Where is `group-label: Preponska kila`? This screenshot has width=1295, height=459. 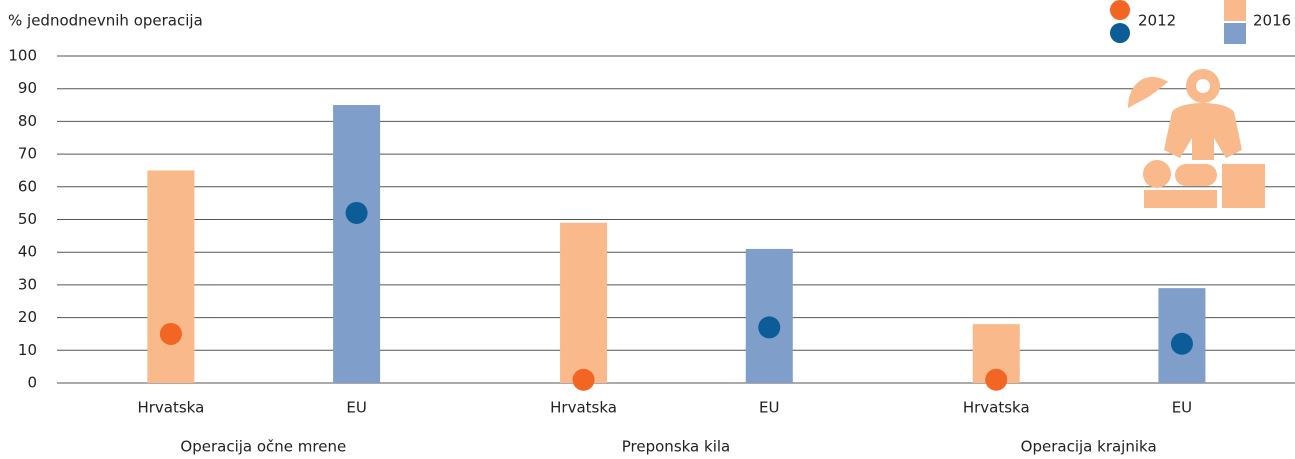 group-label: Preponska kila is located at coordinates (676, 447).